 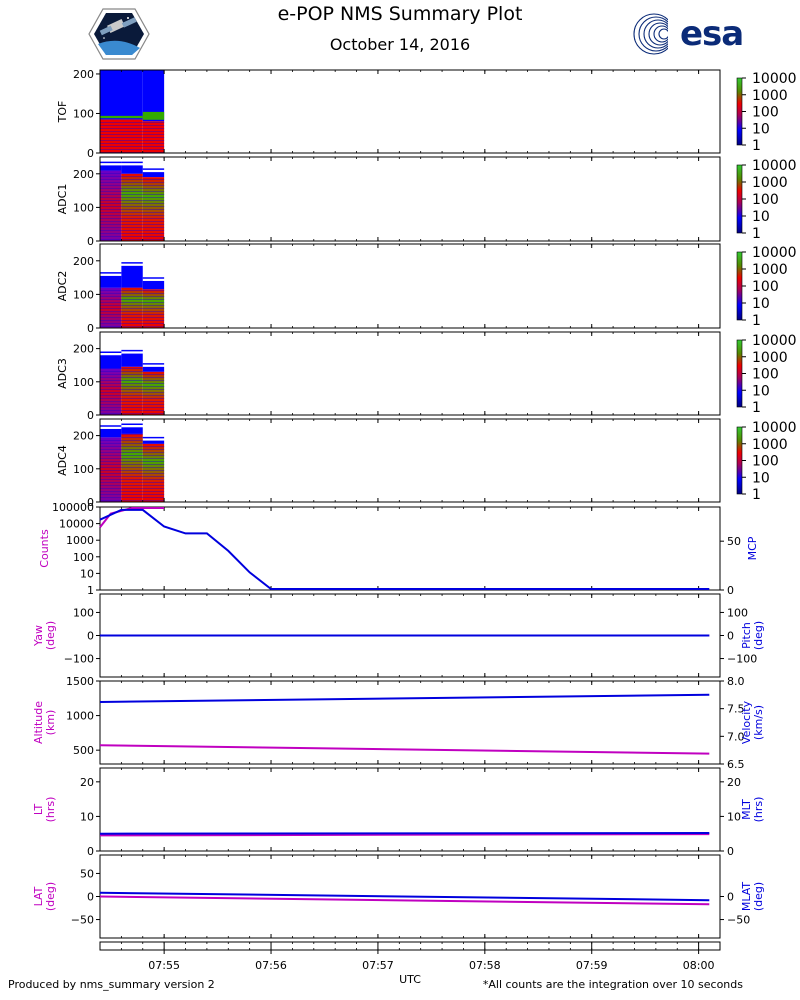 What do you see at coordinates (62, 199) in the screenshot?
I see `y-axis-label: ADC1` at bounding box center [62, 199].